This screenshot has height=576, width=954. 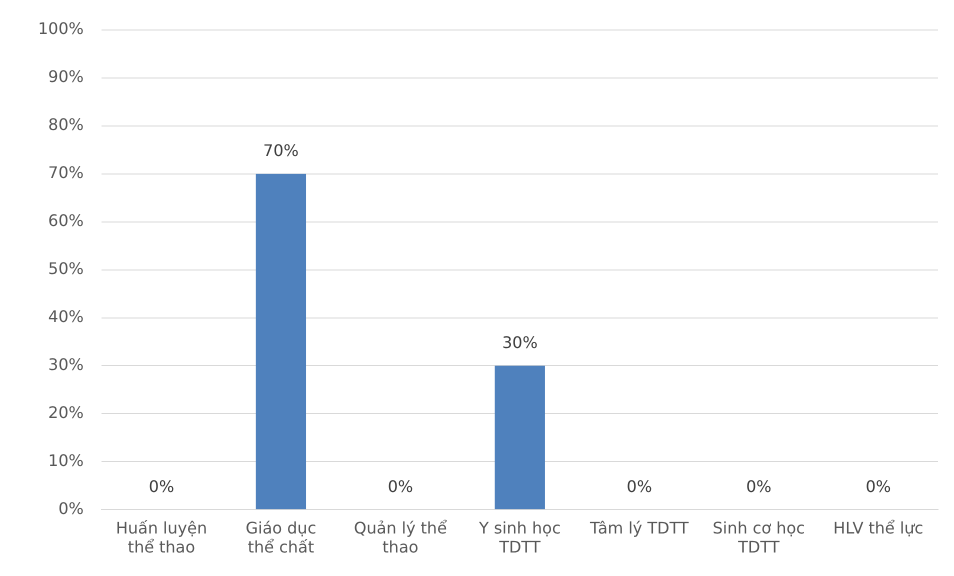 What do you see at coordinates (66, 124) in the screenshot?
I see `y-tick-label: 80%` at bounding box center [66, 124].